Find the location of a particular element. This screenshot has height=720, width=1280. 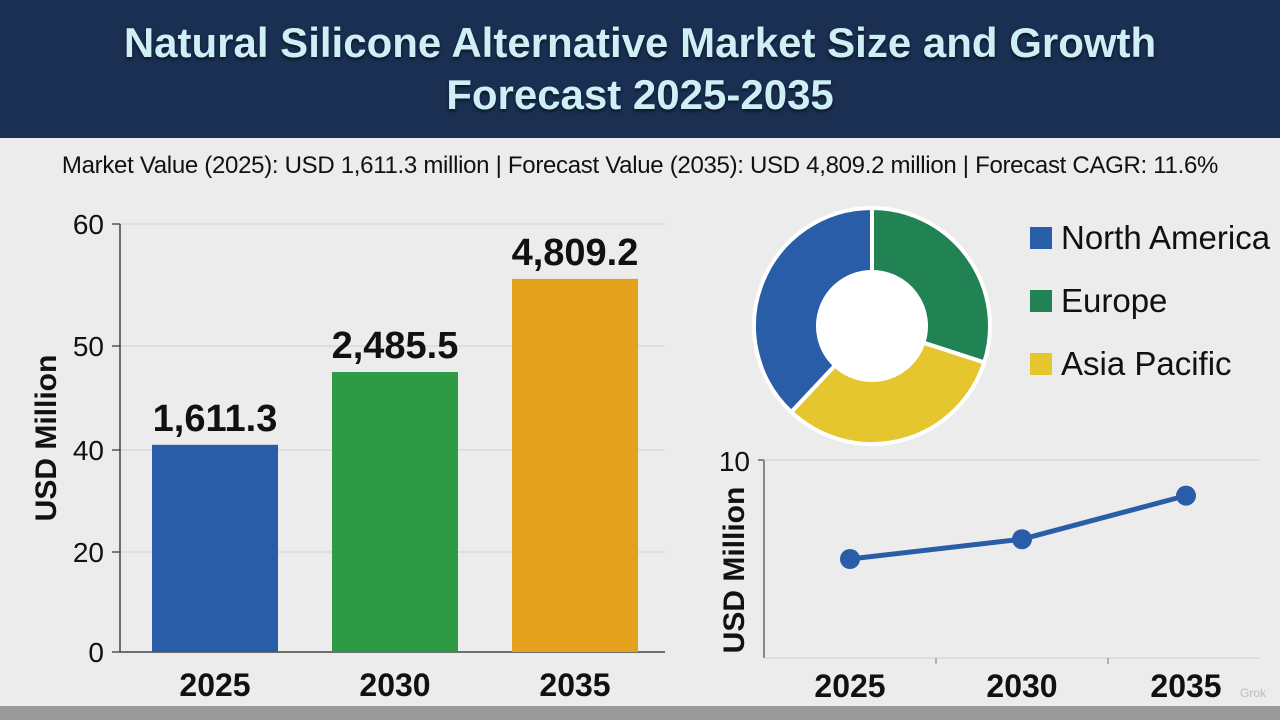

legend-label: North America is located at coordinates (1166, 237).